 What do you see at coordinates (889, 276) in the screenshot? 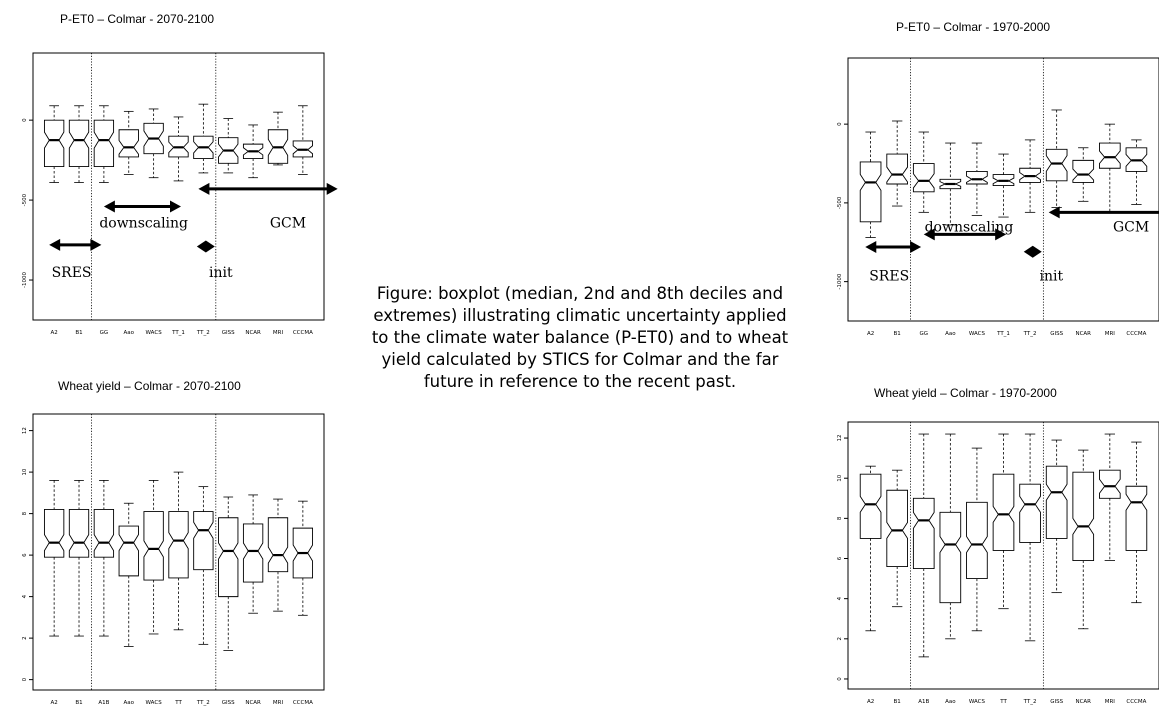
I see `annotation-sres: SRES` at bounding box center [889, 276].